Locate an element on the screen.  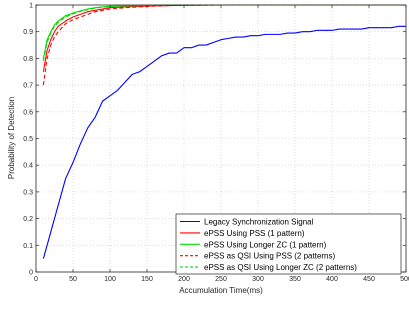
x-tick-label: 150 is located at coordinates (147, 279).